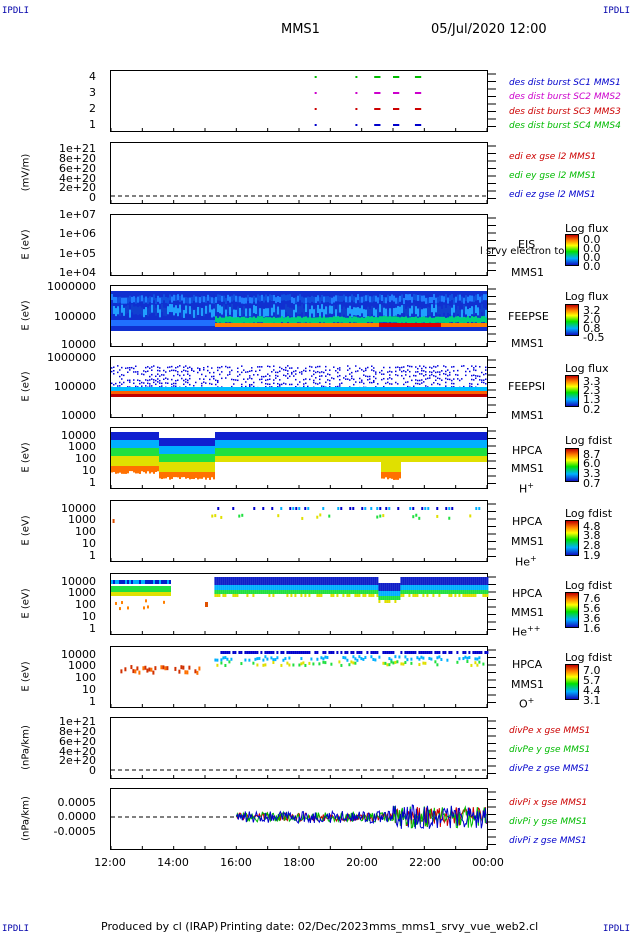 The image size is (630, 934). I want to click on panel-eis, so click(299, 245).